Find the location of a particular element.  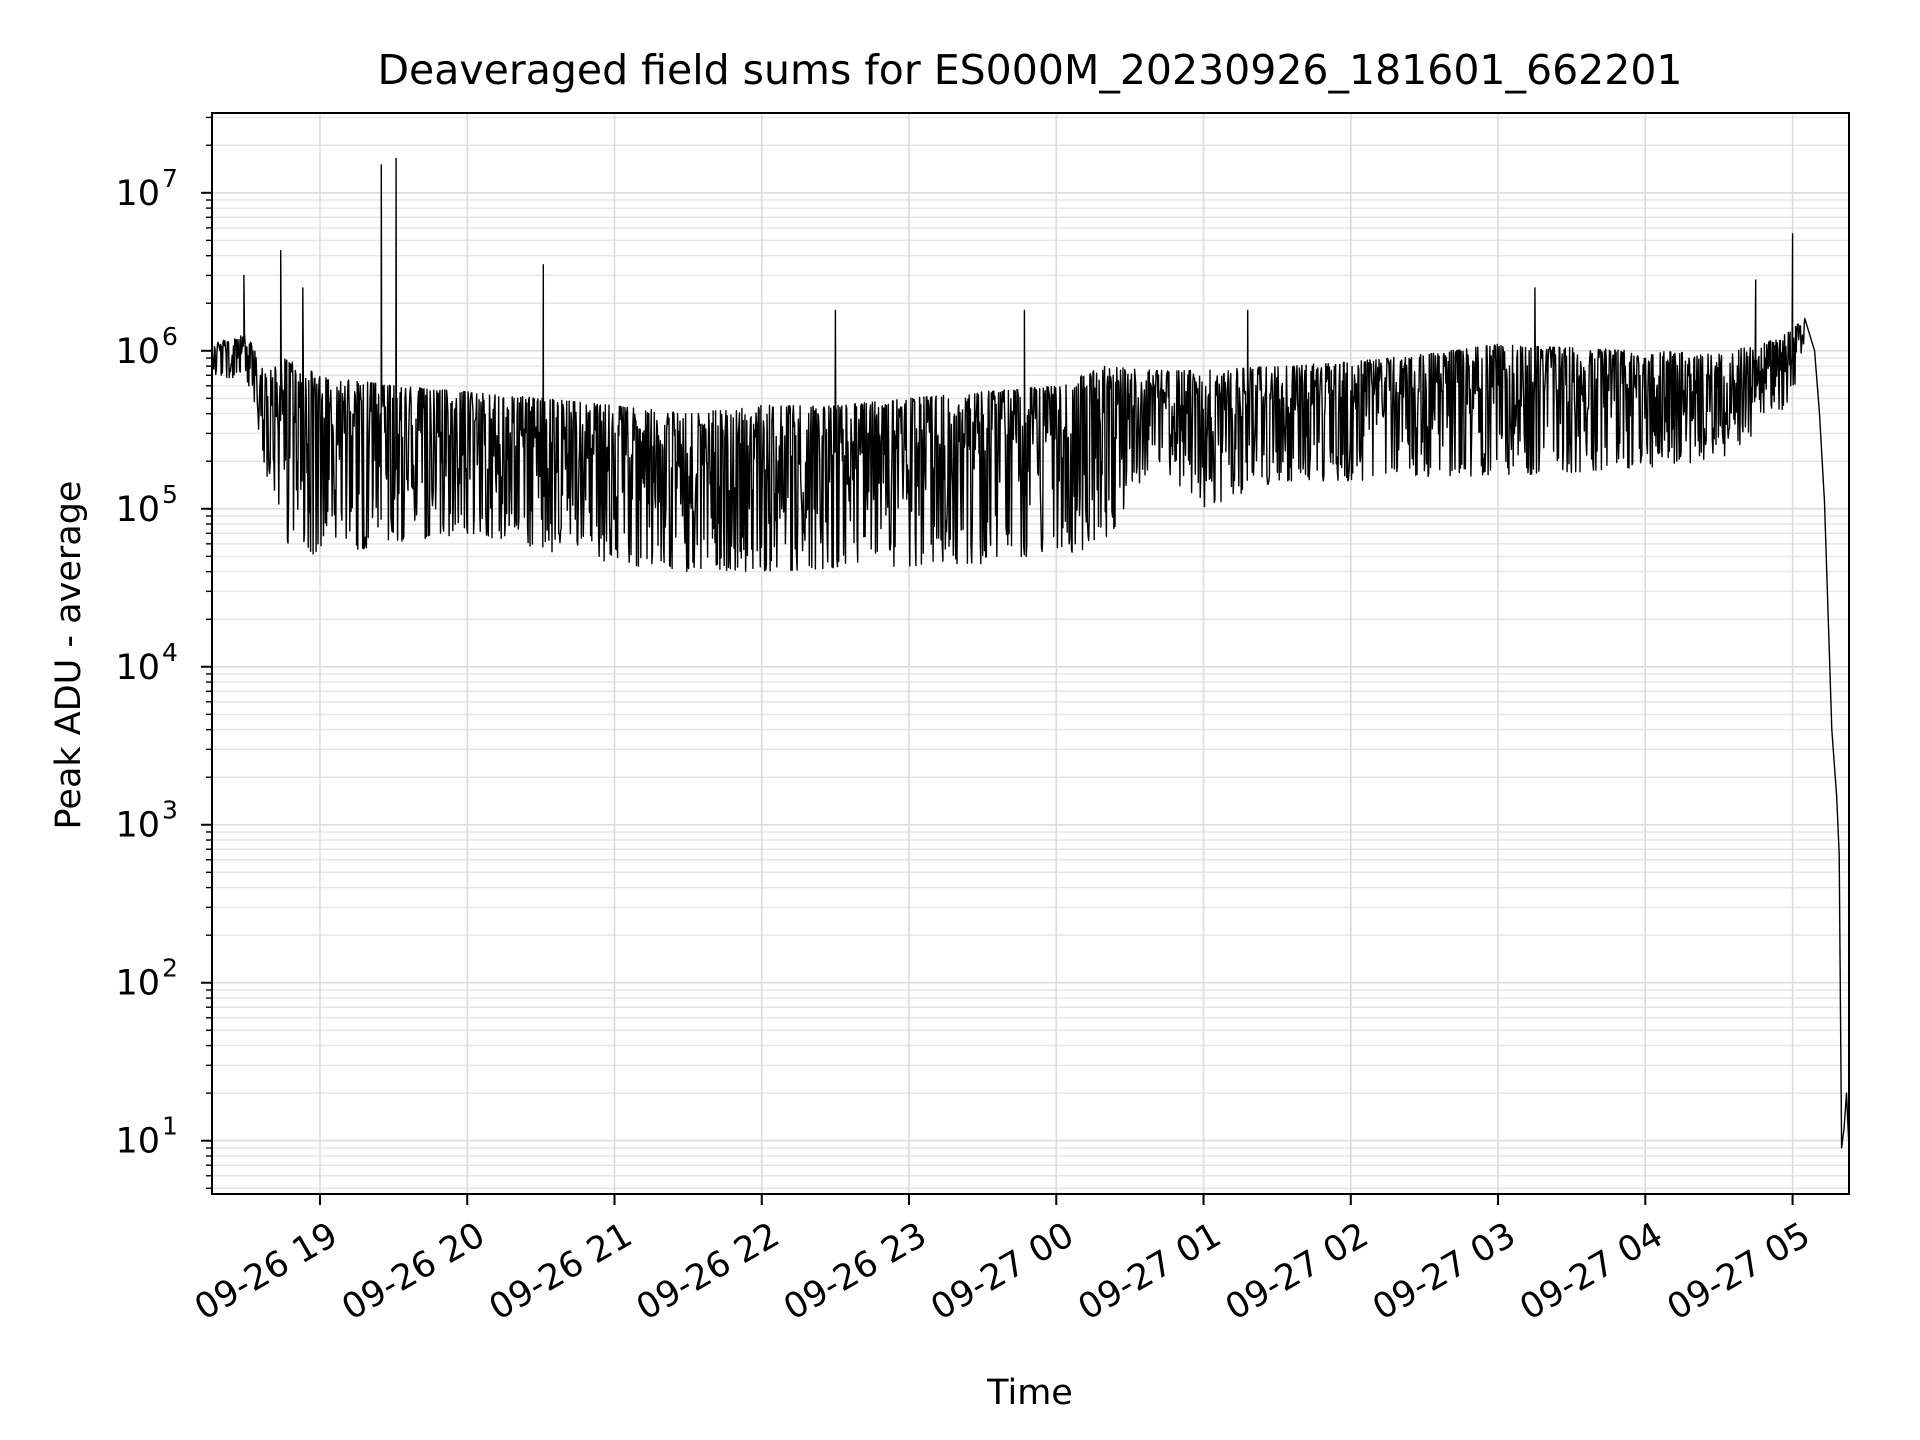

y-tick-exponent: 7 is located at coordinates (170, 178).